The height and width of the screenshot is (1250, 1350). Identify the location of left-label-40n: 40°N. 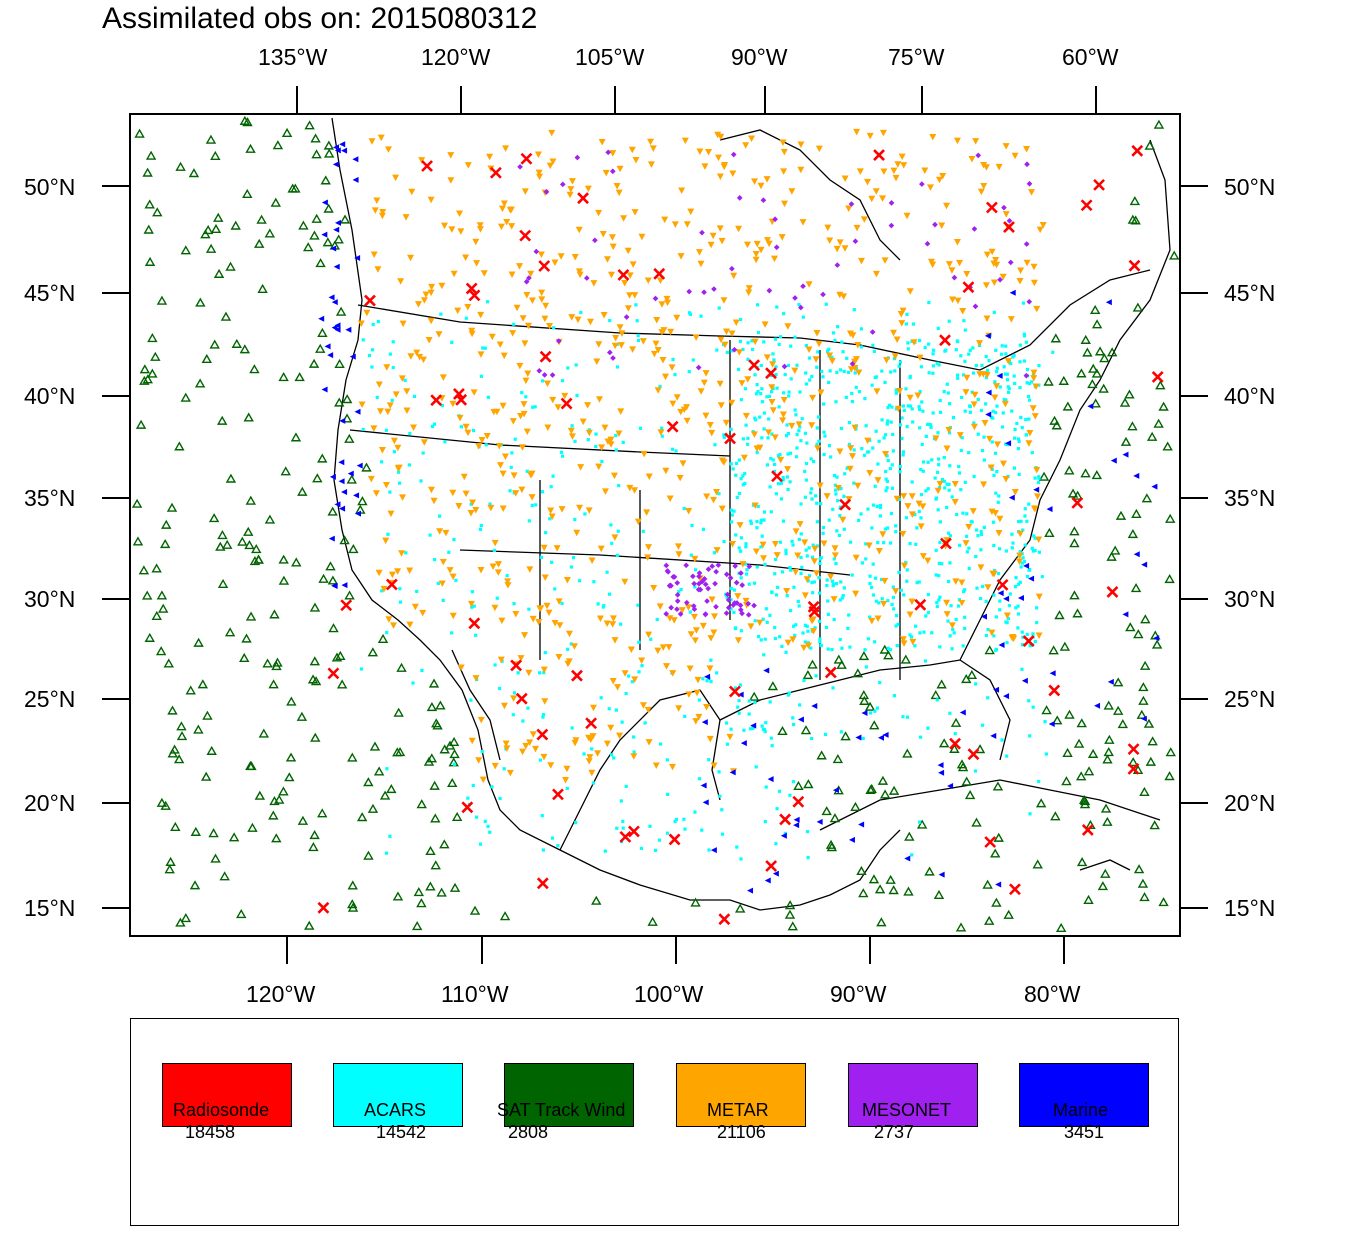
(50, 396).